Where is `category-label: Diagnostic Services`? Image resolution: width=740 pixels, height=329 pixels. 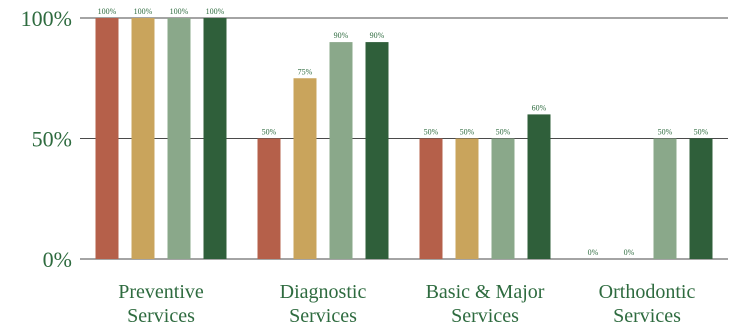
category-label: Diagnostic Services is located at coordinates (323, 304).